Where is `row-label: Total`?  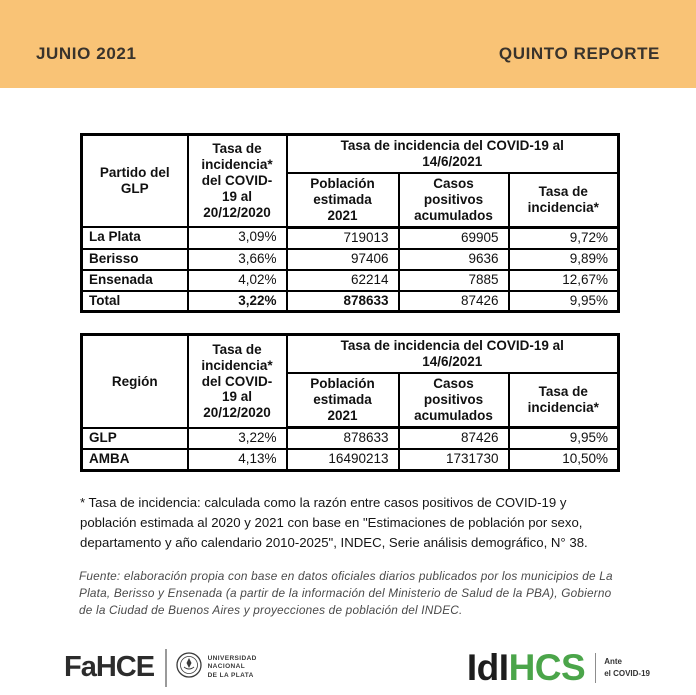
row-label: Total is located at coordinates (134, 301).